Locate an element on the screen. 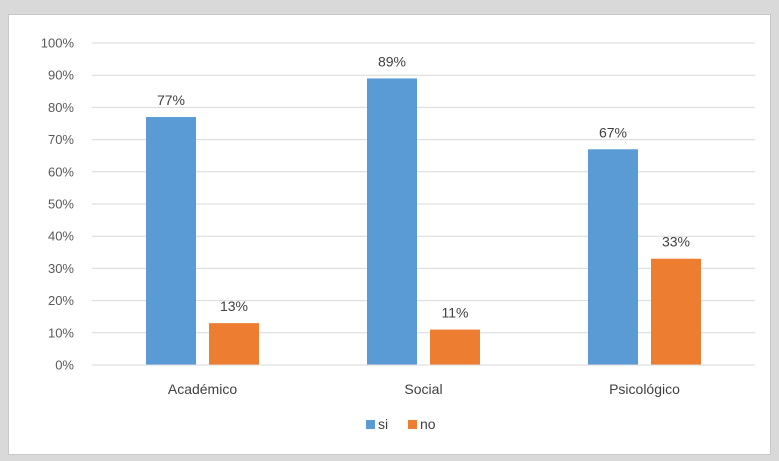 The width and height of the screenshot is (779, 461). y-tick-label: 60% is located at coordinates (61, 171).